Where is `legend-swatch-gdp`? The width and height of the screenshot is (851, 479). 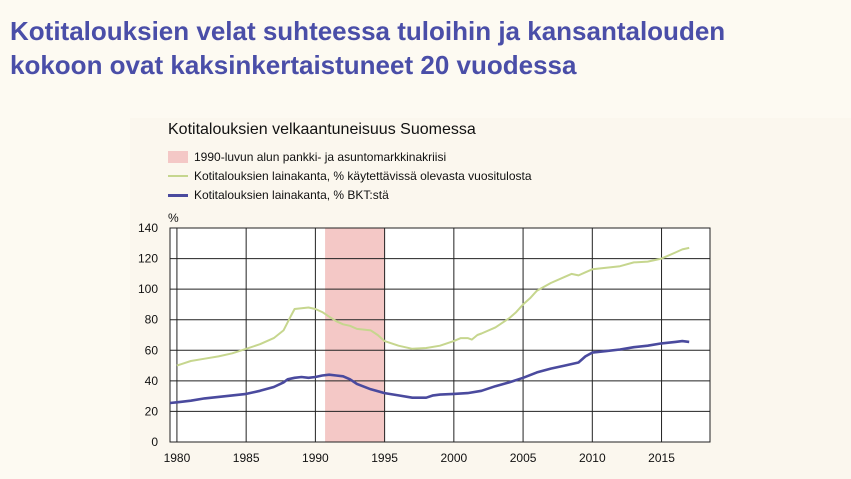 legend-swatch-gdp is located at coordinates (178, 195).